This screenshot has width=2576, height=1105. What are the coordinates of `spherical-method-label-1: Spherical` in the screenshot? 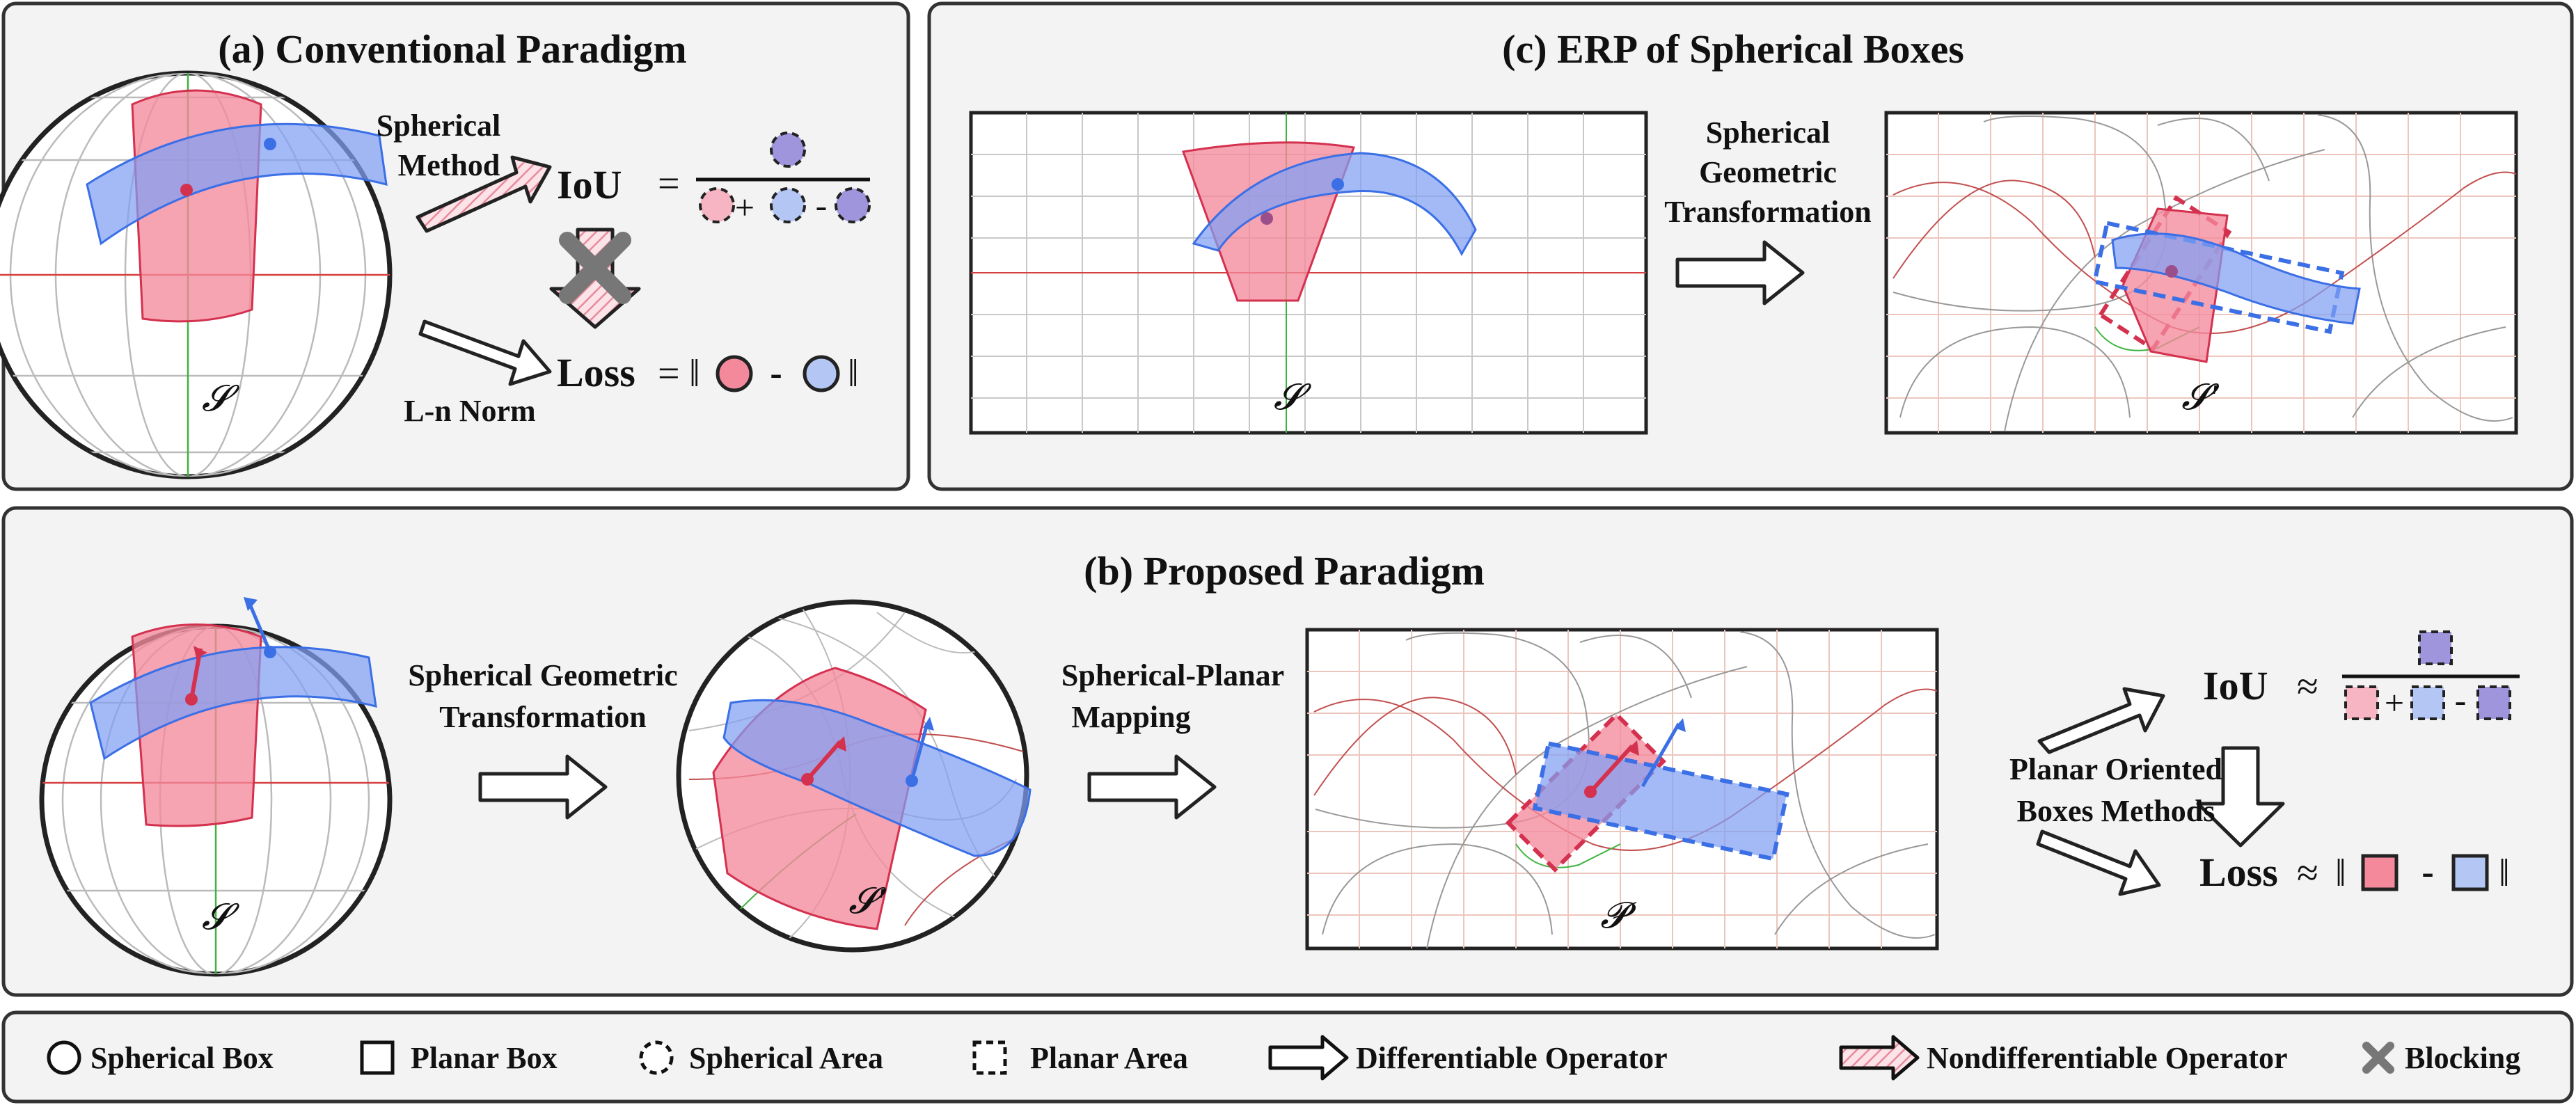 It's located at (438, 126).